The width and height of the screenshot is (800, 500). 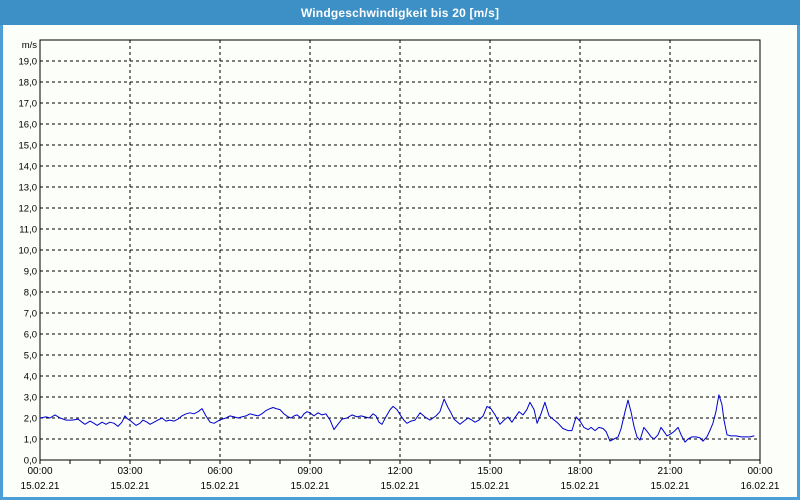 What do you see at coordinates (28, 188) in the screenshot?
I see `y-tick-label: 13,0` at bounding box center [28, 188].